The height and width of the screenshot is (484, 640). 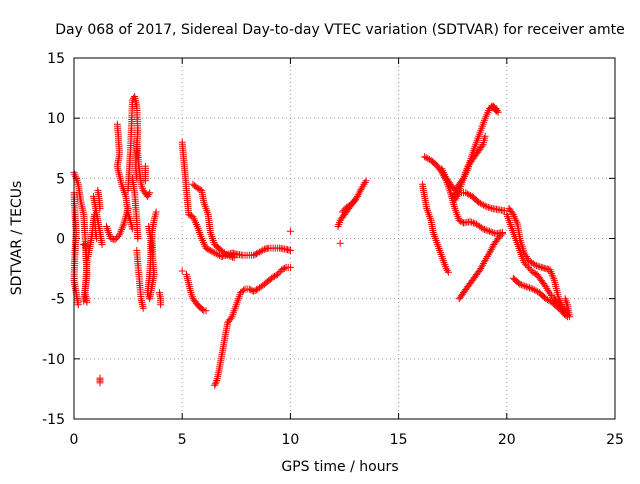 What do you see at coordinates (56, 59) in the screenshot?
I see `y-tick-label: 15` at bounding box center [56, 59].